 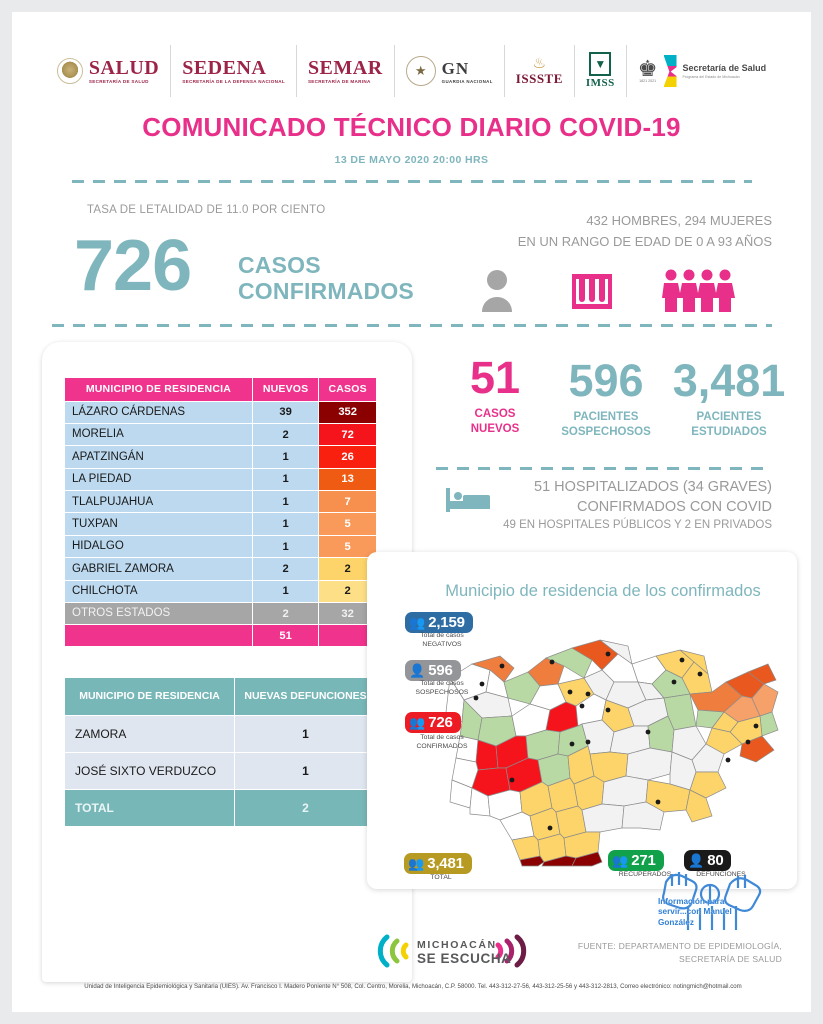 I want to click on cell-municipio: JOSÉ SIXTO VERDUZCO, so click(x=149, y=771).